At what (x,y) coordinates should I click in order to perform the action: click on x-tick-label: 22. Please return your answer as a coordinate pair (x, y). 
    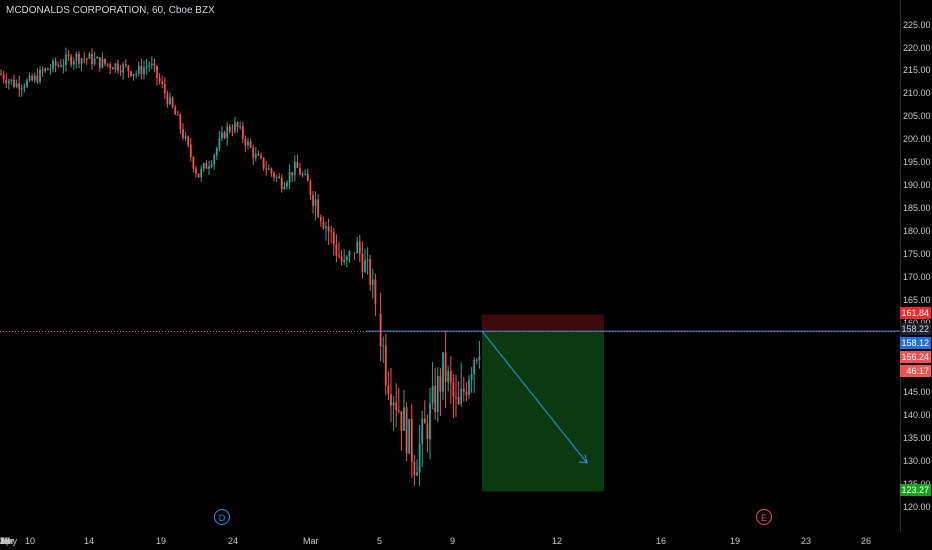
    Looking at the image, I should click on (5, 541).